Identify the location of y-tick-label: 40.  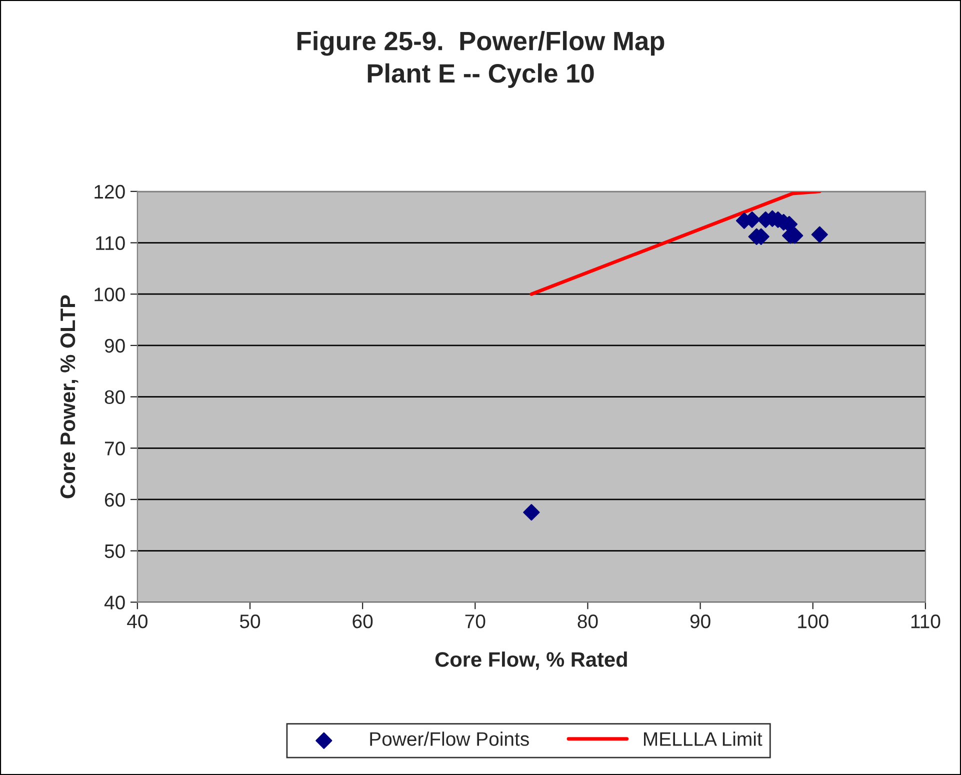
(114, 603).